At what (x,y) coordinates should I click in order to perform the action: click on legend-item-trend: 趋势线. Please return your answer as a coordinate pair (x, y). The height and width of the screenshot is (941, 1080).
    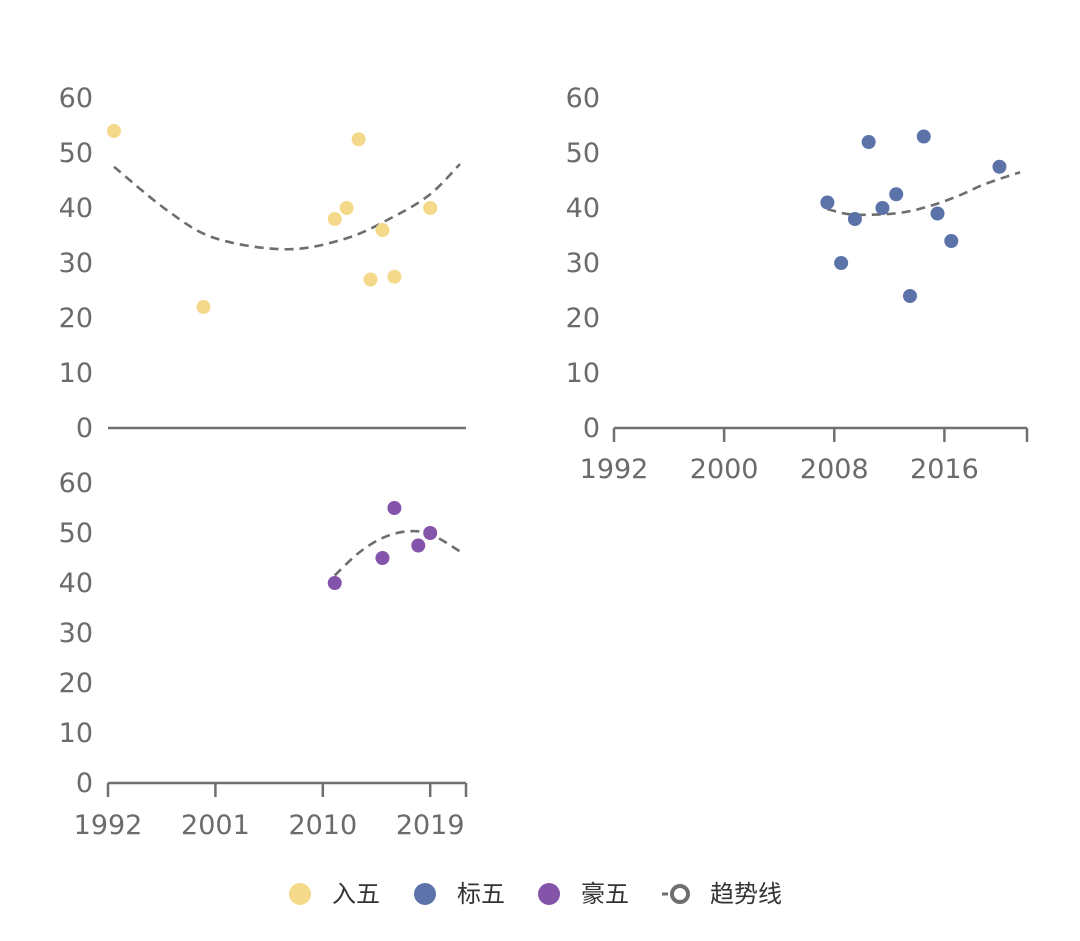
    Looking at the image, I should click on (722, 894).